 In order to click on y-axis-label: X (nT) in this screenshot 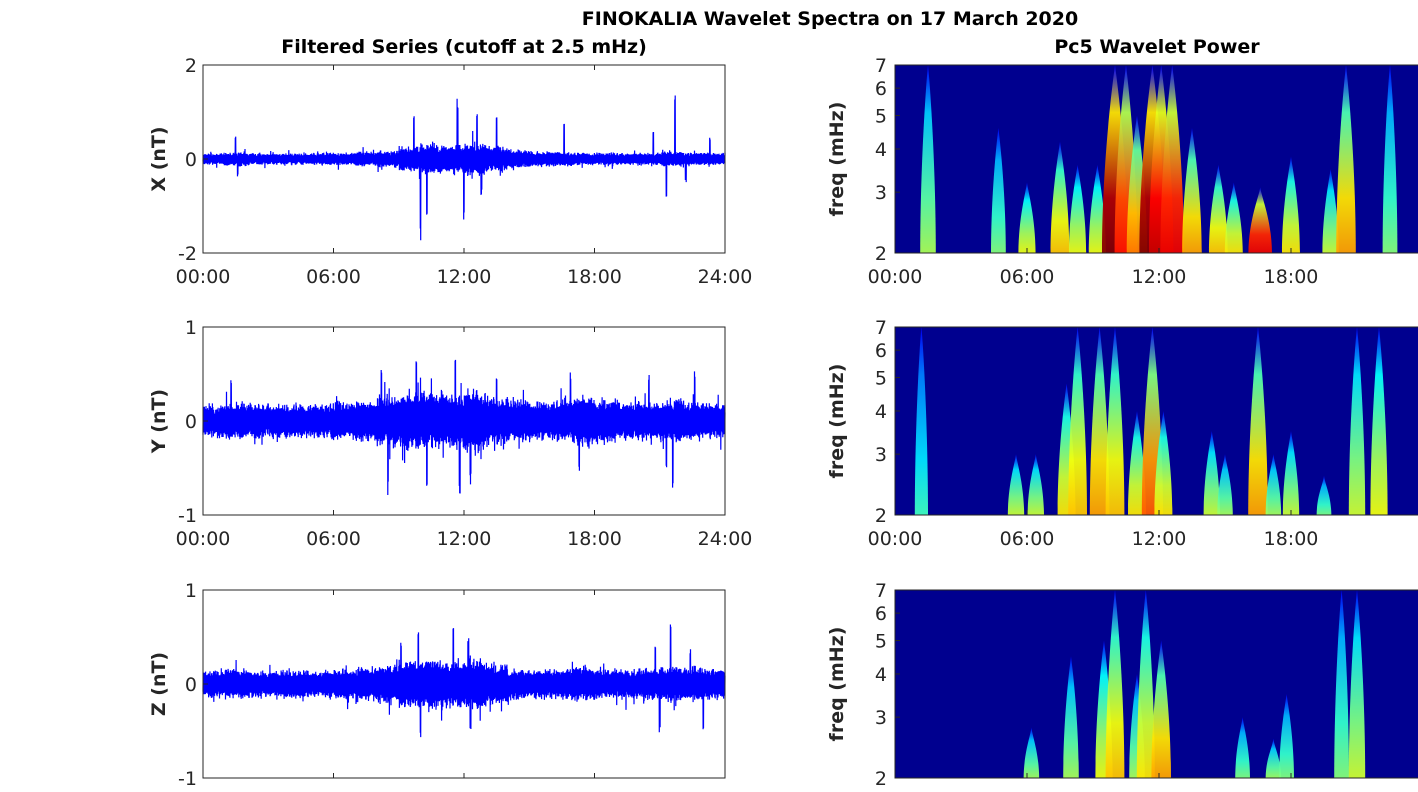, I will do `click(159, 158)`.